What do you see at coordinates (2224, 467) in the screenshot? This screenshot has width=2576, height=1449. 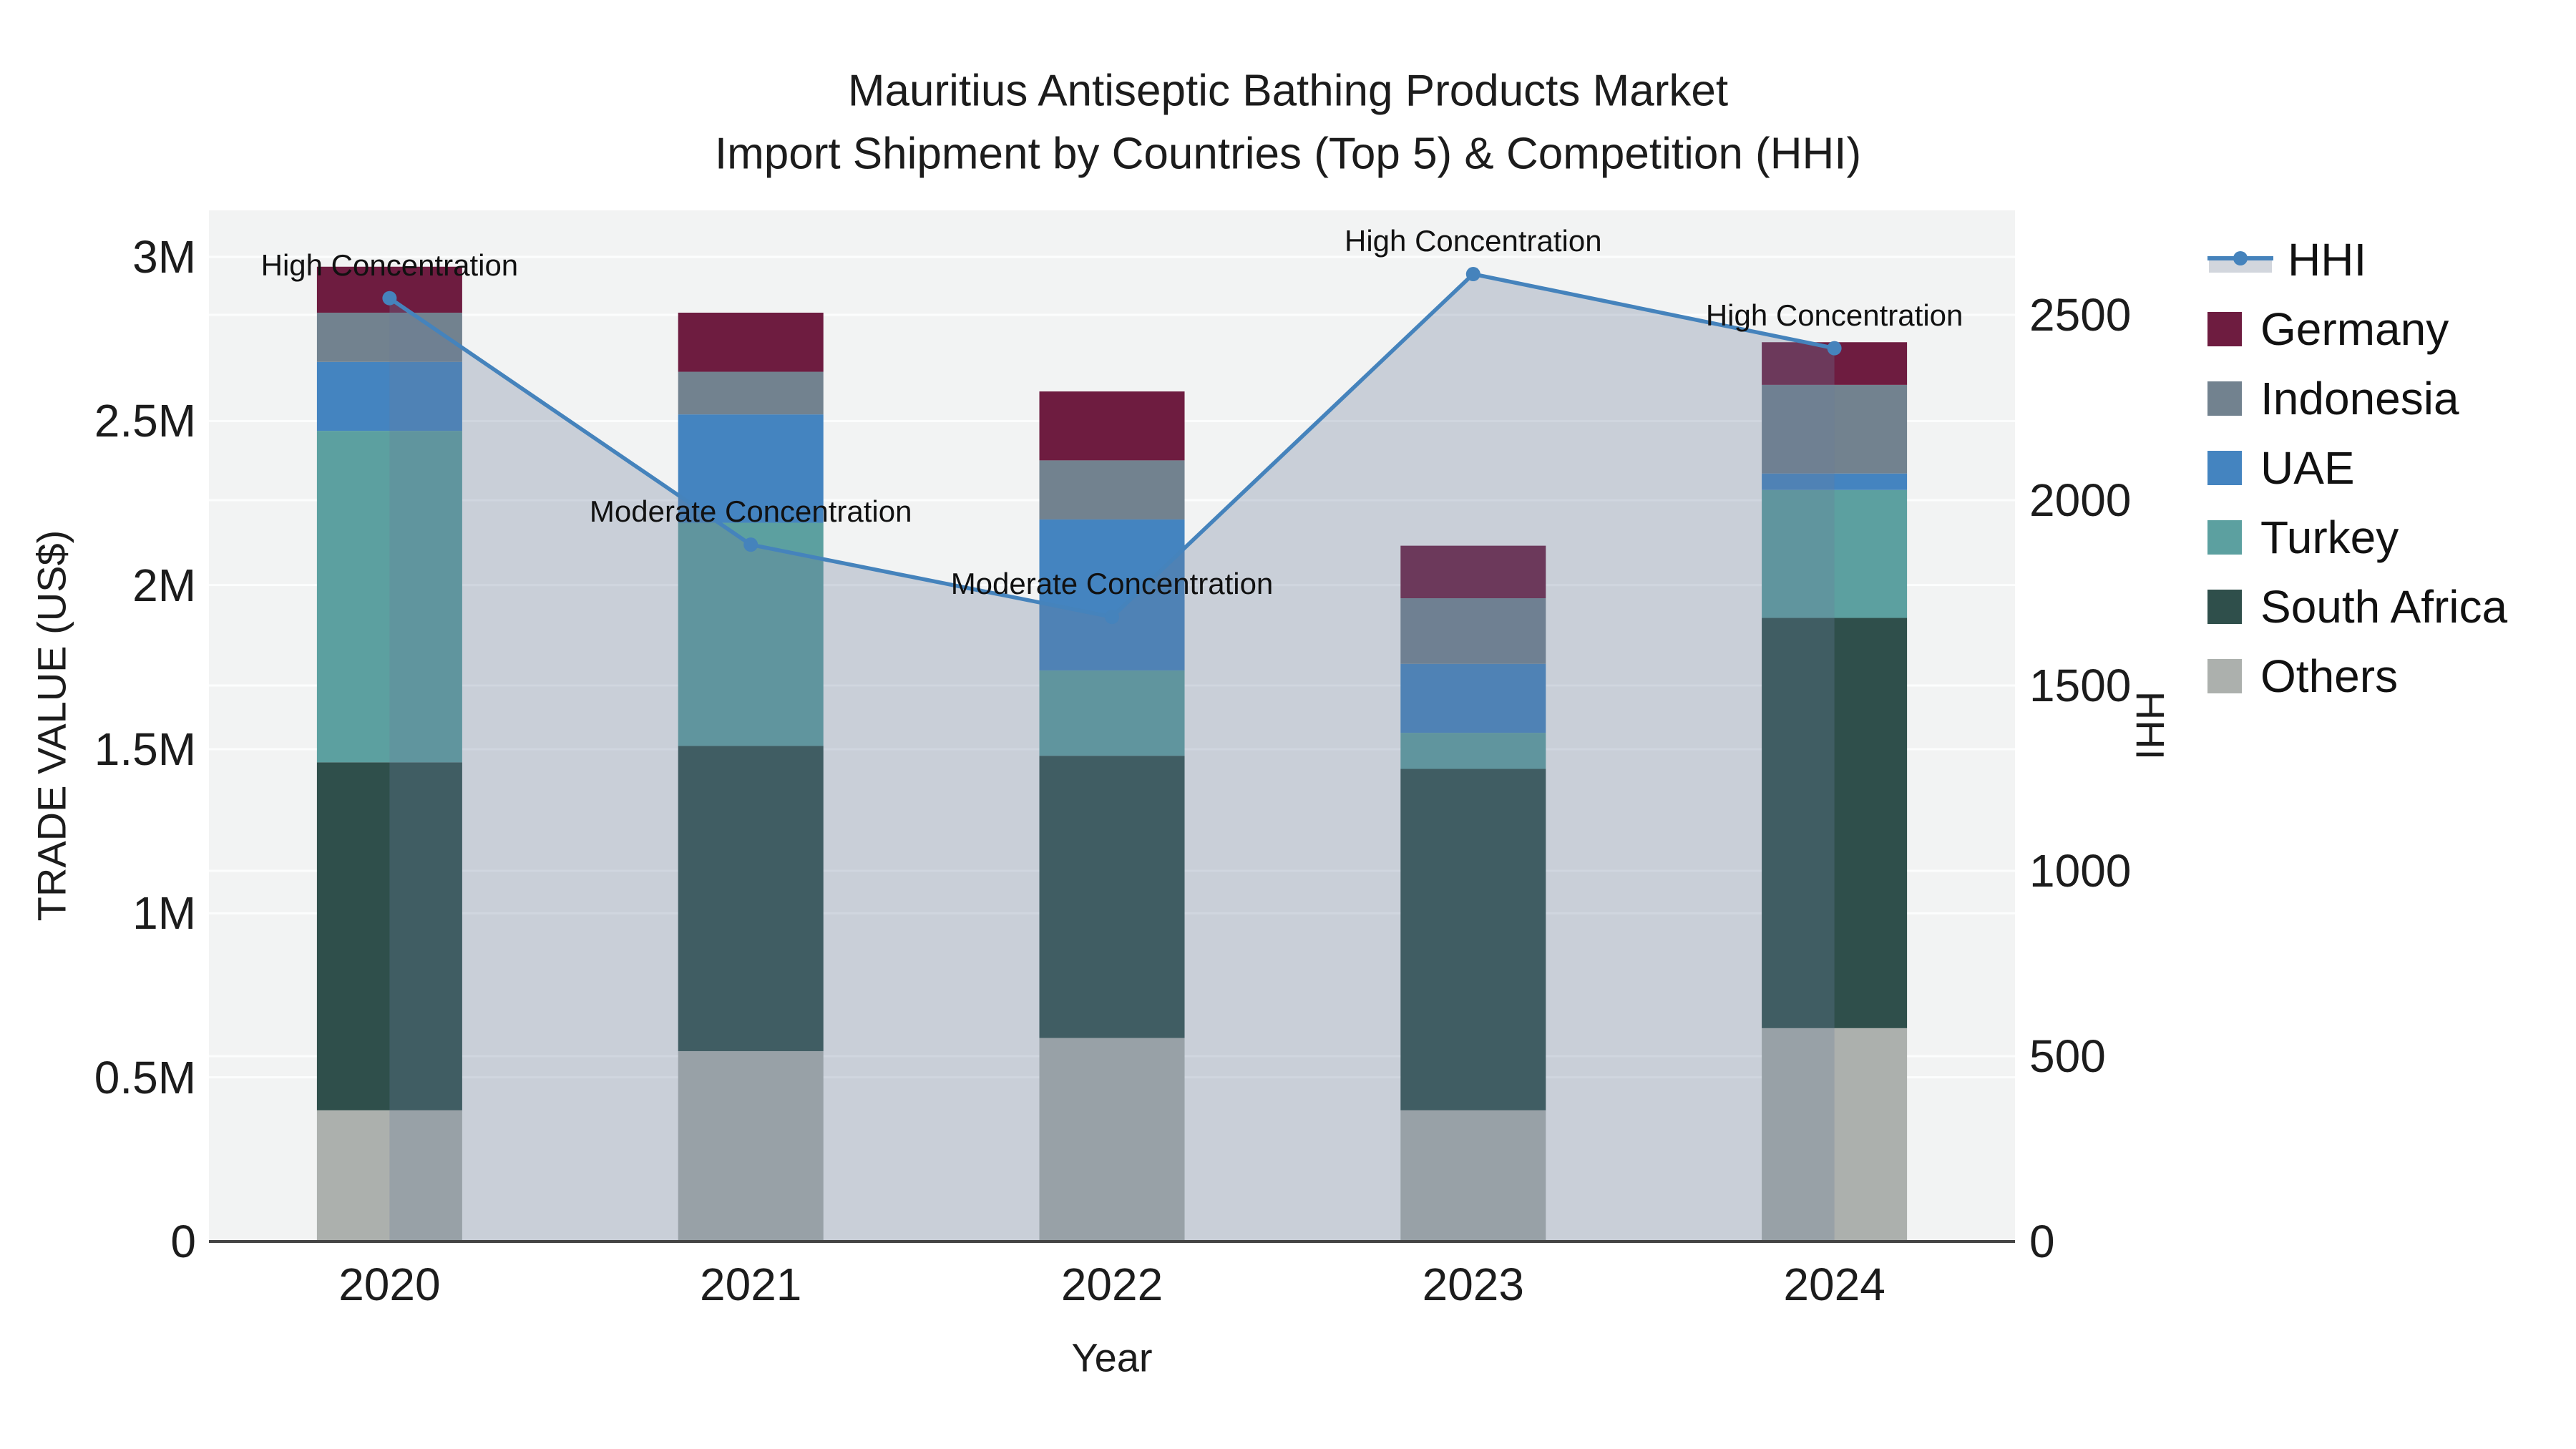 I see `legend-swatch-uae` at bounding box center [2224, 467].